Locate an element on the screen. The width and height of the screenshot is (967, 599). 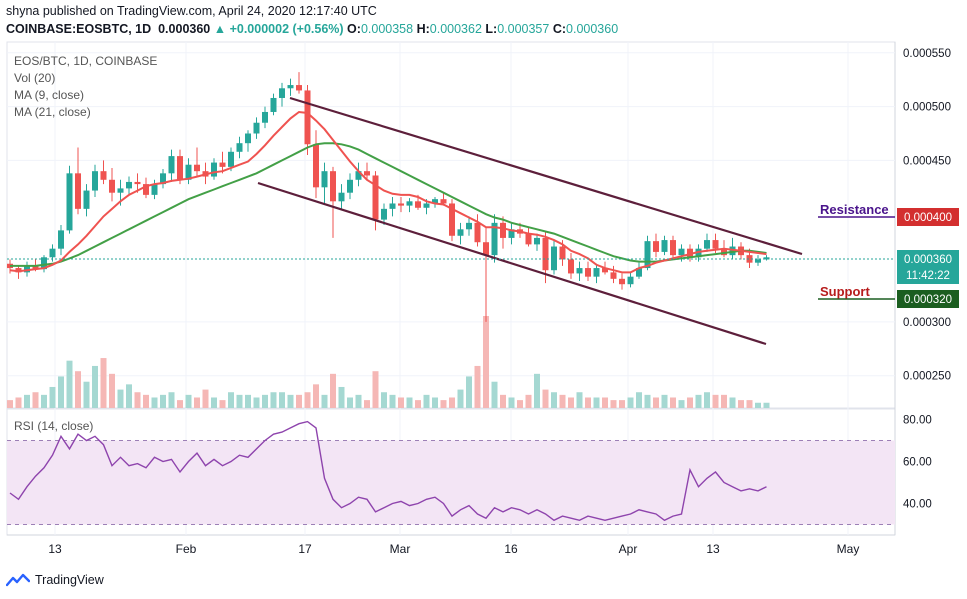
tradingview-brand: TradingView is located at coordinates (69, 580).